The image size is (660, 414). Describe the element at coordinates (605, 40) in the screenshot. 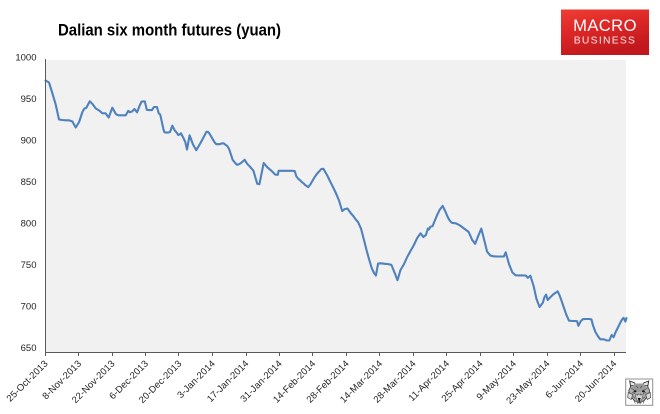

I see `svg-text: BUSINESS` at that location.